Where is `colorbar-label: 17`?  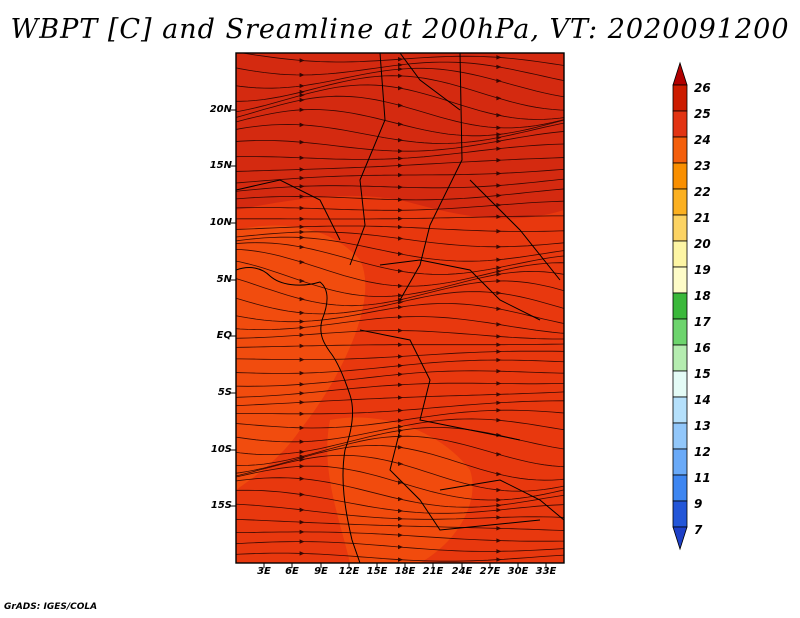
colorbar-label: 17 is located at coordinates (702, 322).